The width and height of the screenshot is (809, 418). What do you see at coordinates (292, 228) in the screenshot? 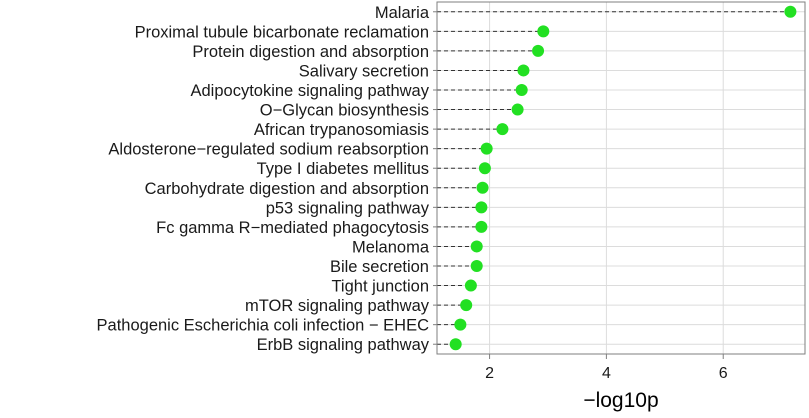
I see `category-label: Fc gamma R−mediated phagocytosis` at bounding box center [292, 228].